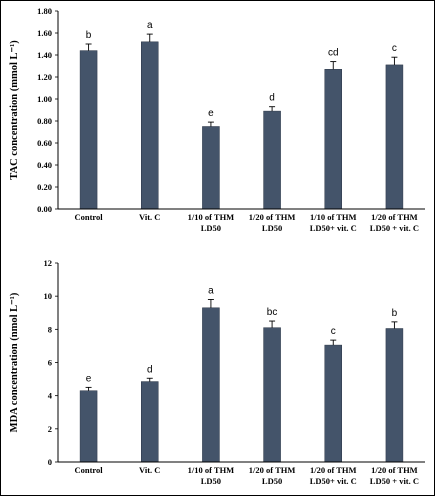  What do you see at coordinates (333, 53) in the screenshot?
I see `tac-significance-label: cd` at bounding box center [333, 53].